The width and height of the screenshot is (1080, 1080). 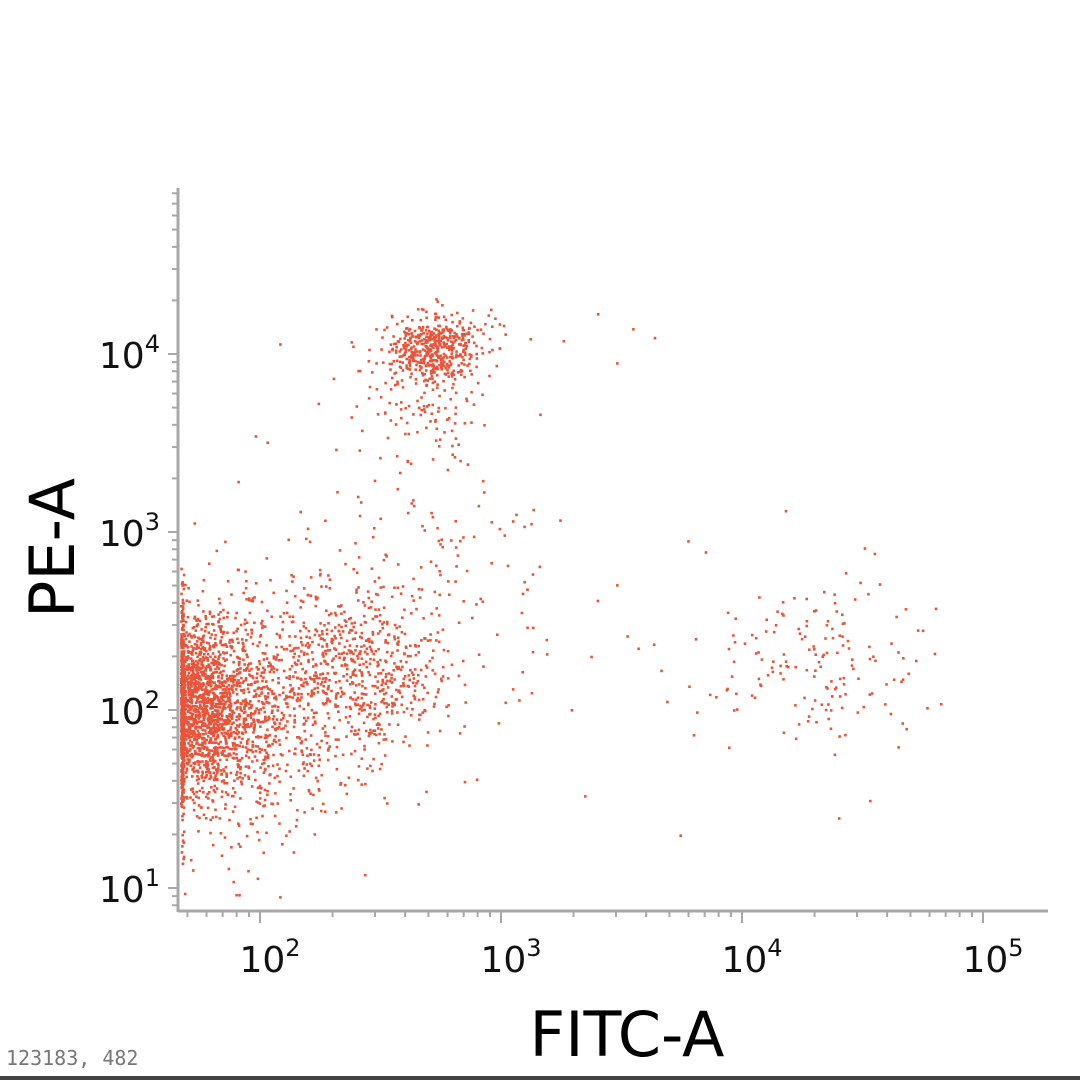 I want to click on tick-base: 10, so click(x=503, y=960).